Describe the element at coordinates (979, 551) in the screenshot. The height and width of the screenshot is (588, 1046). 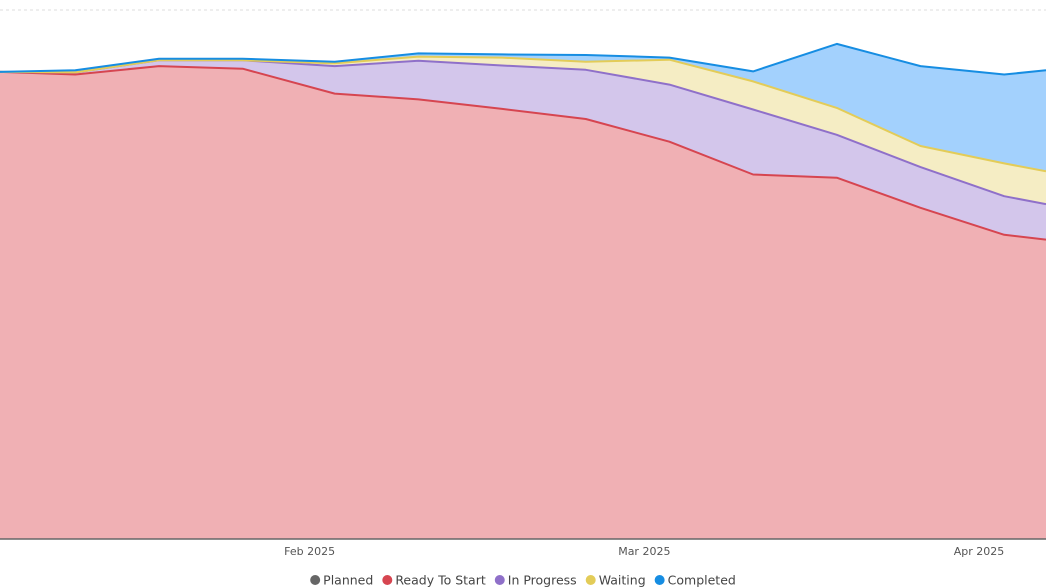
I see `x-tick-label: Apr 2025` at that location.